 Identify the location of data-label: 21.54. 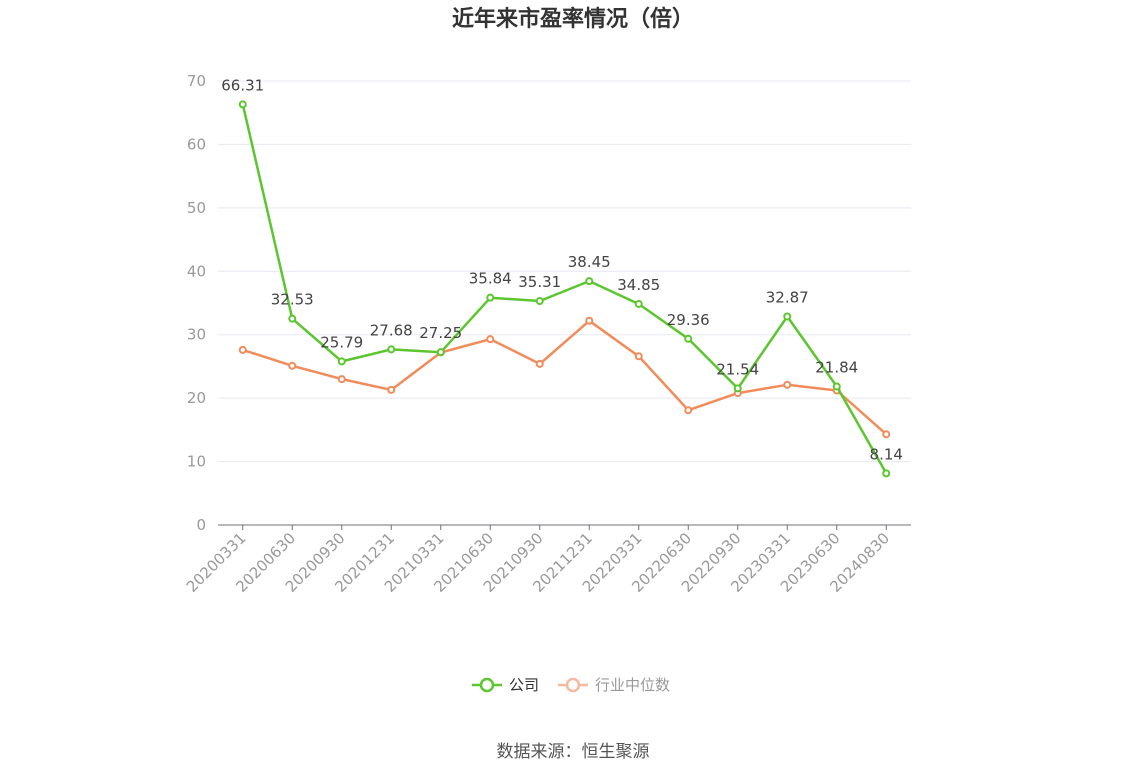
(737, 369).